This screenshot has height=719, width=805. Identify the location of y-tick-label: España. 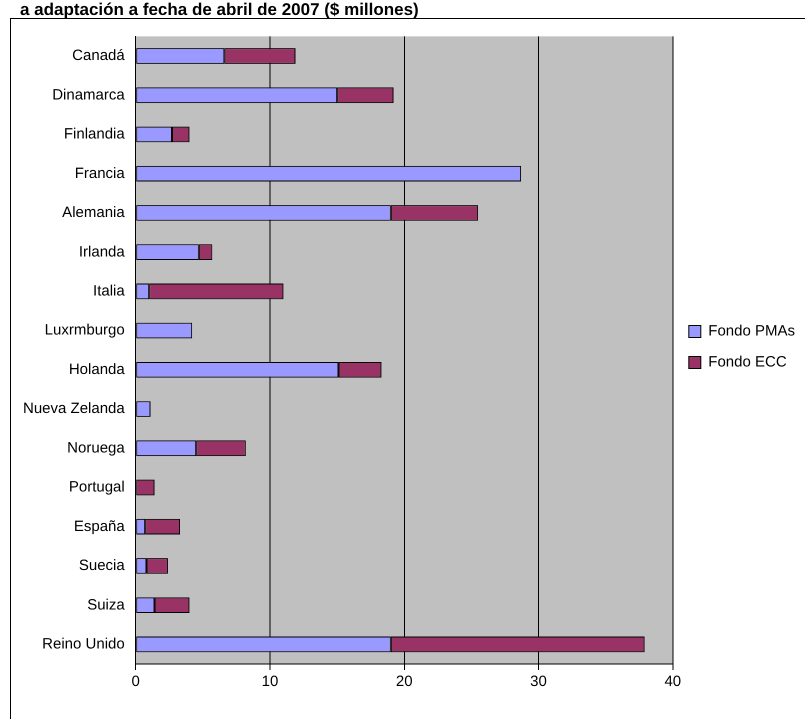
(100, 526).